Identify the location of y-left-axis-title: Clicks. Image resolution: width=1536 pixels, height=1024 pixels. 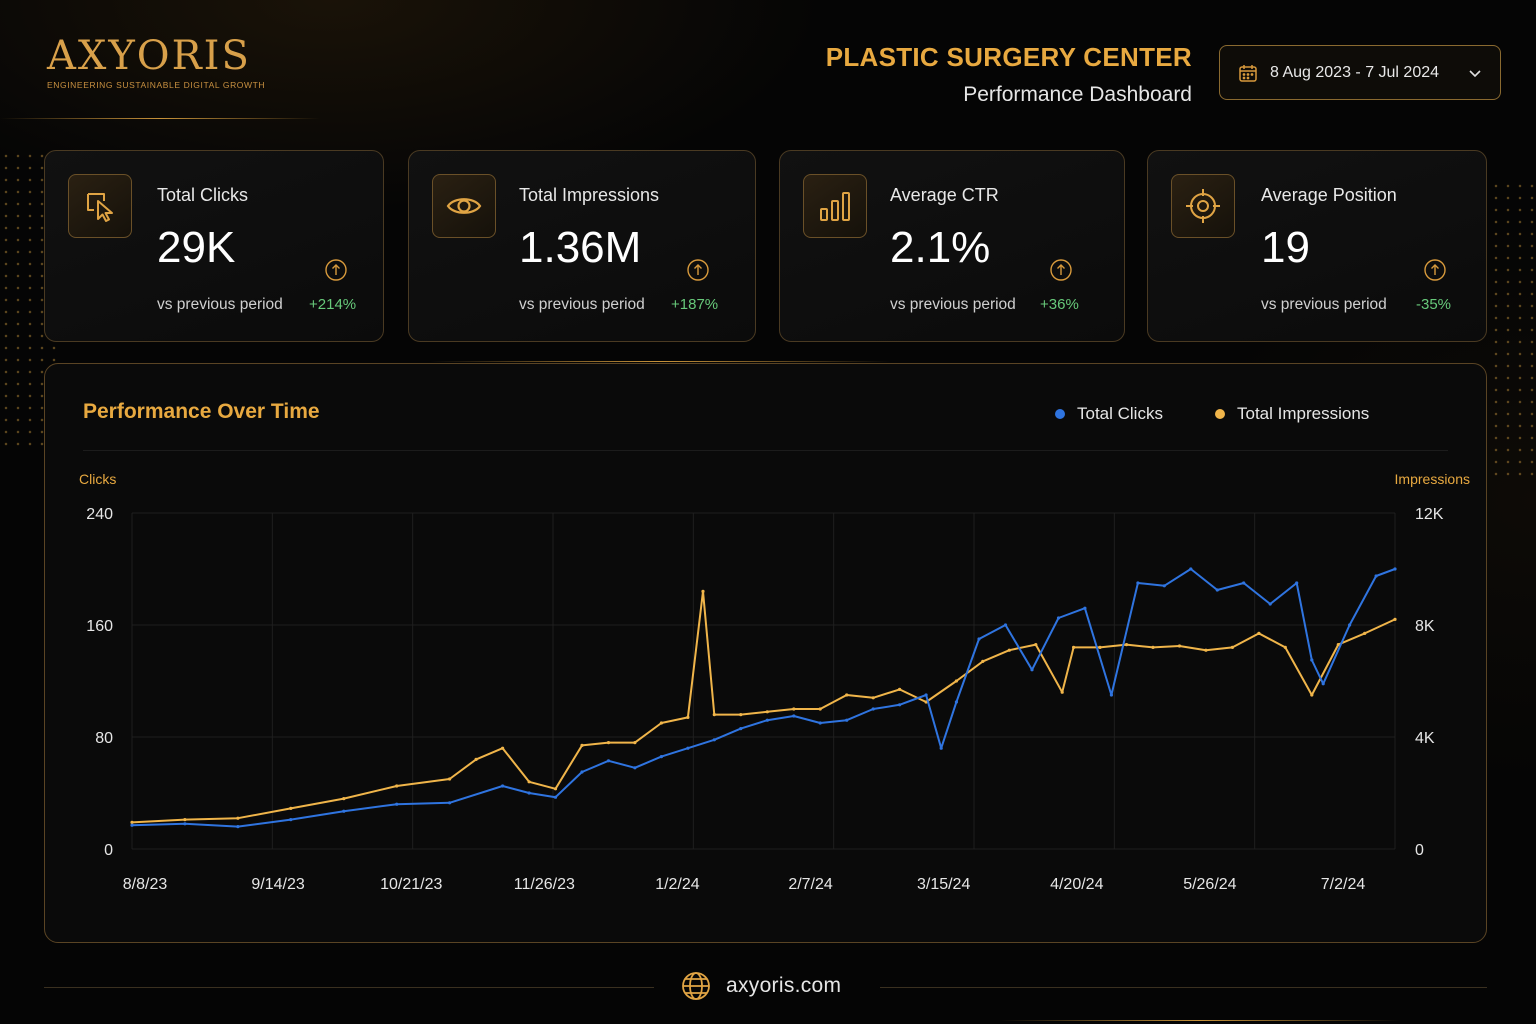
(97, 479).